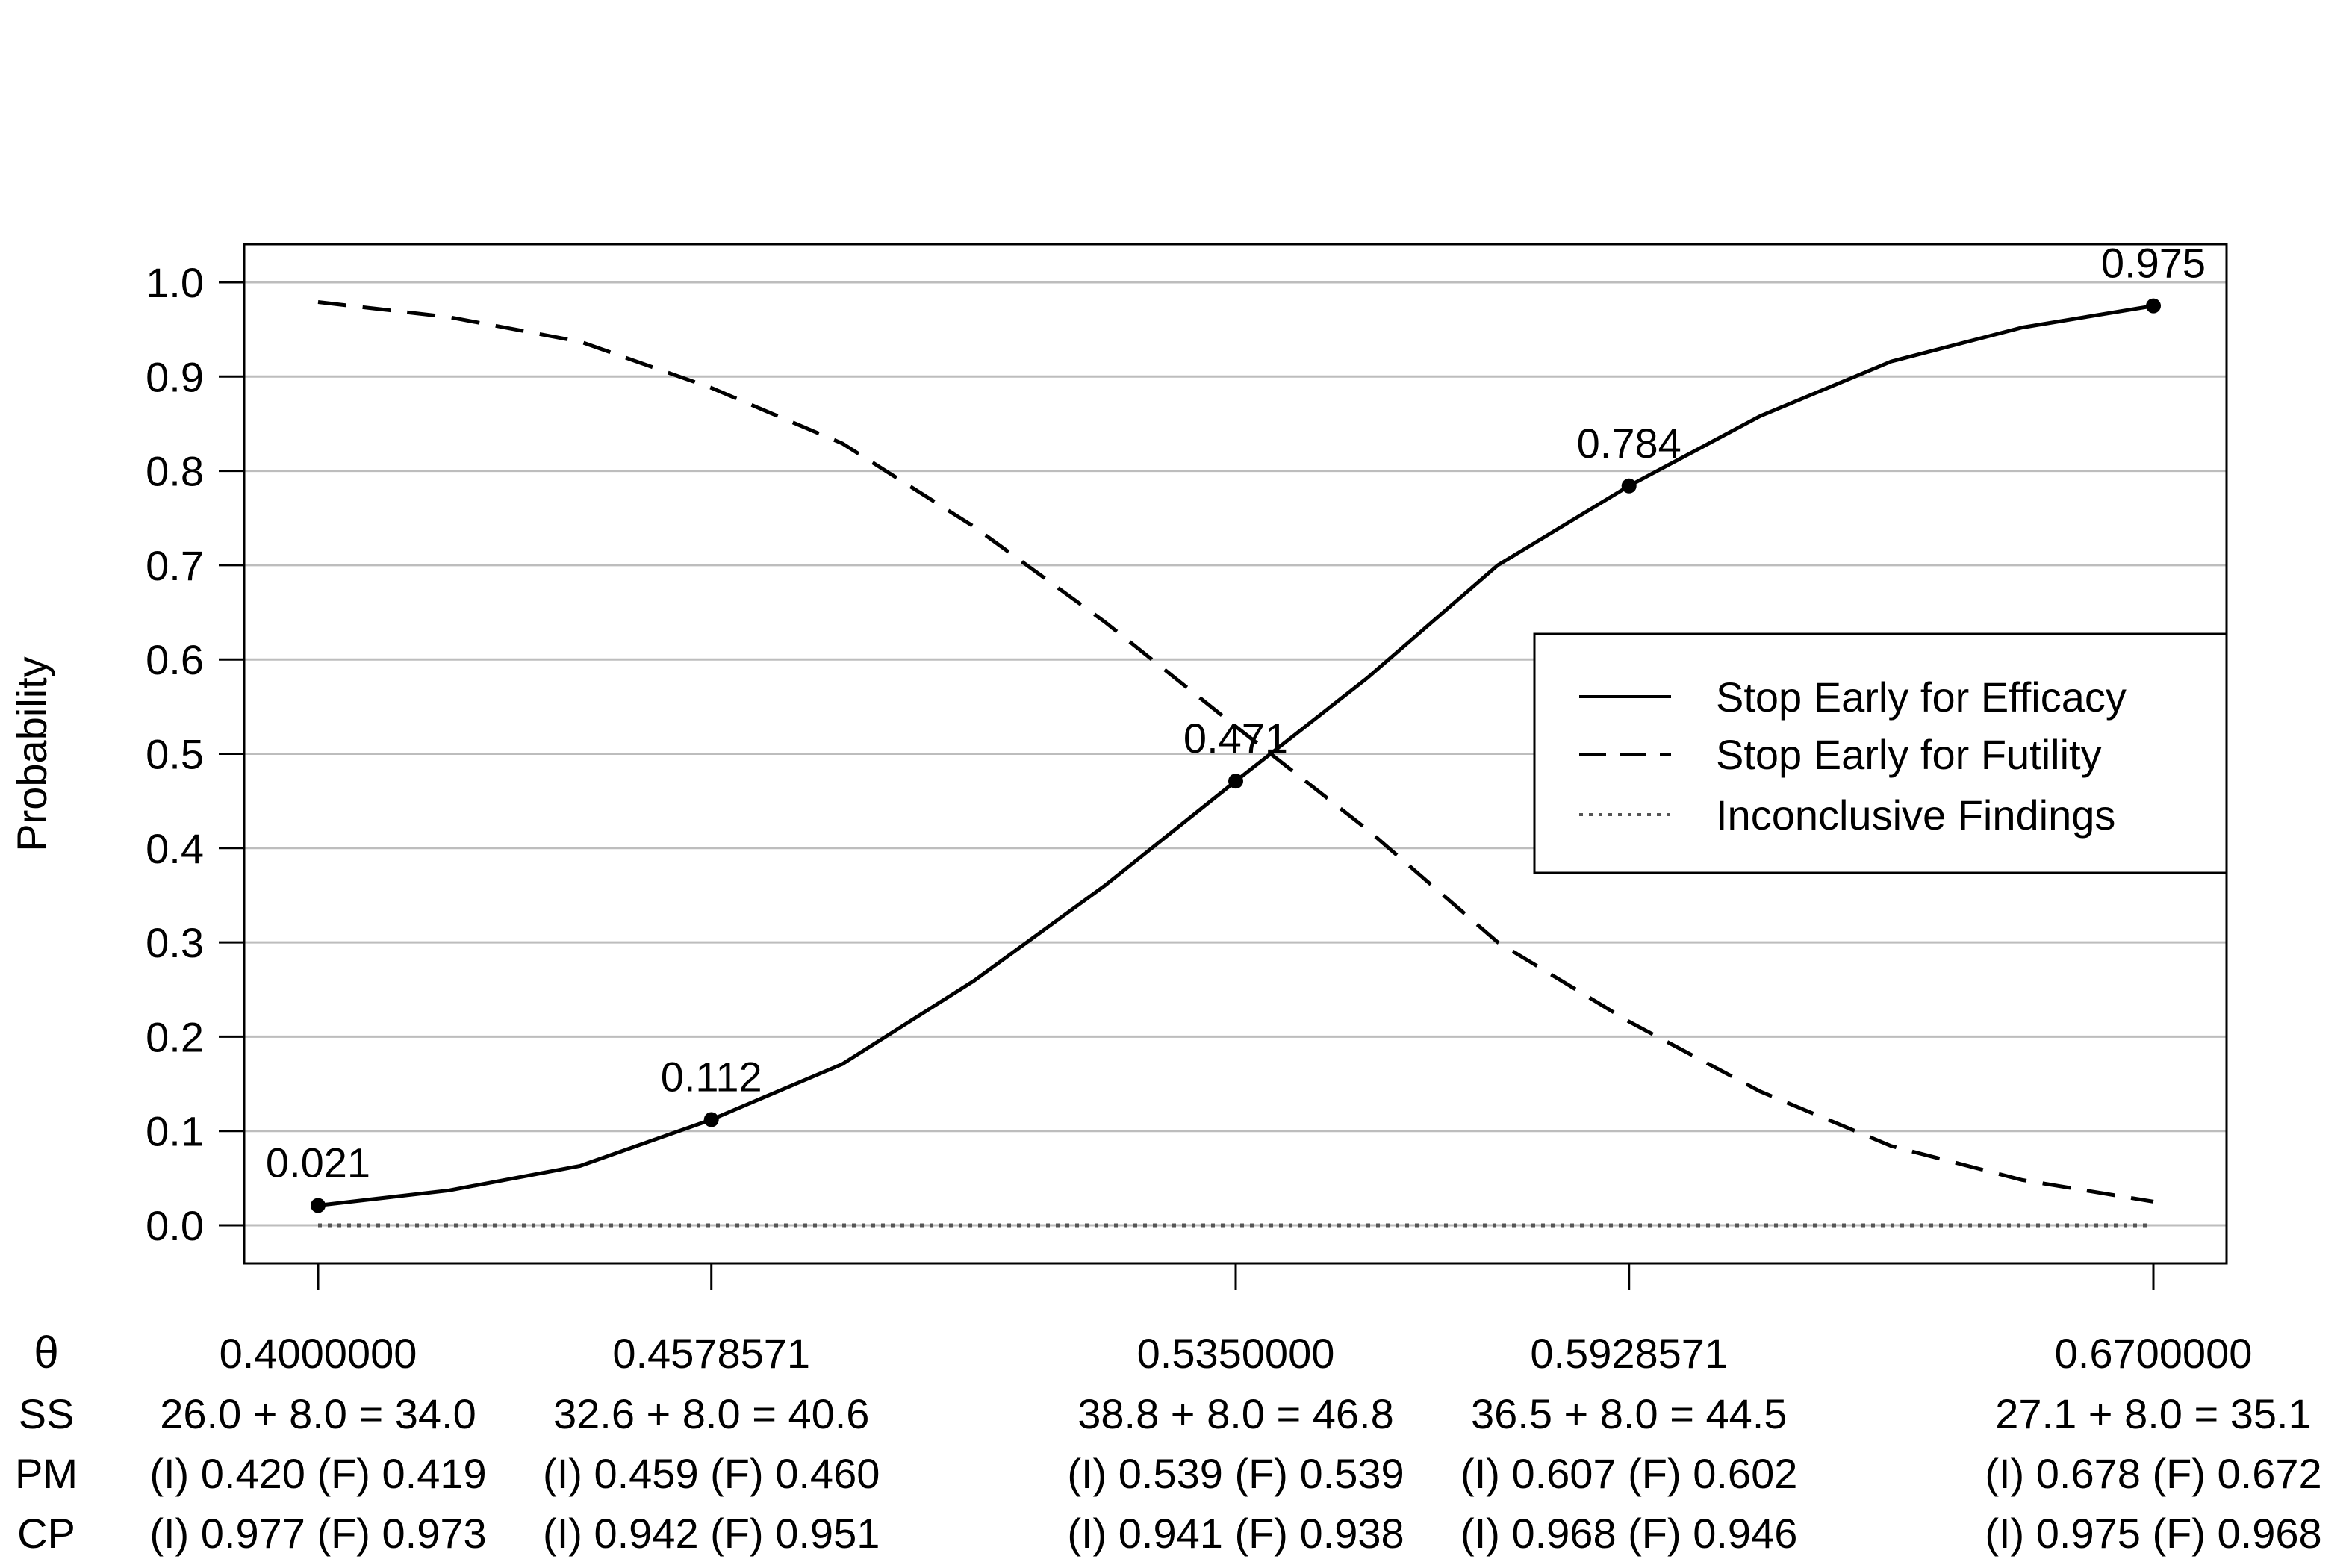 The image size is (2352, 1568). Describe the element at coordinates (175, 1225) in the screenshot. I see `y-tick-label: 0.0` at that location.